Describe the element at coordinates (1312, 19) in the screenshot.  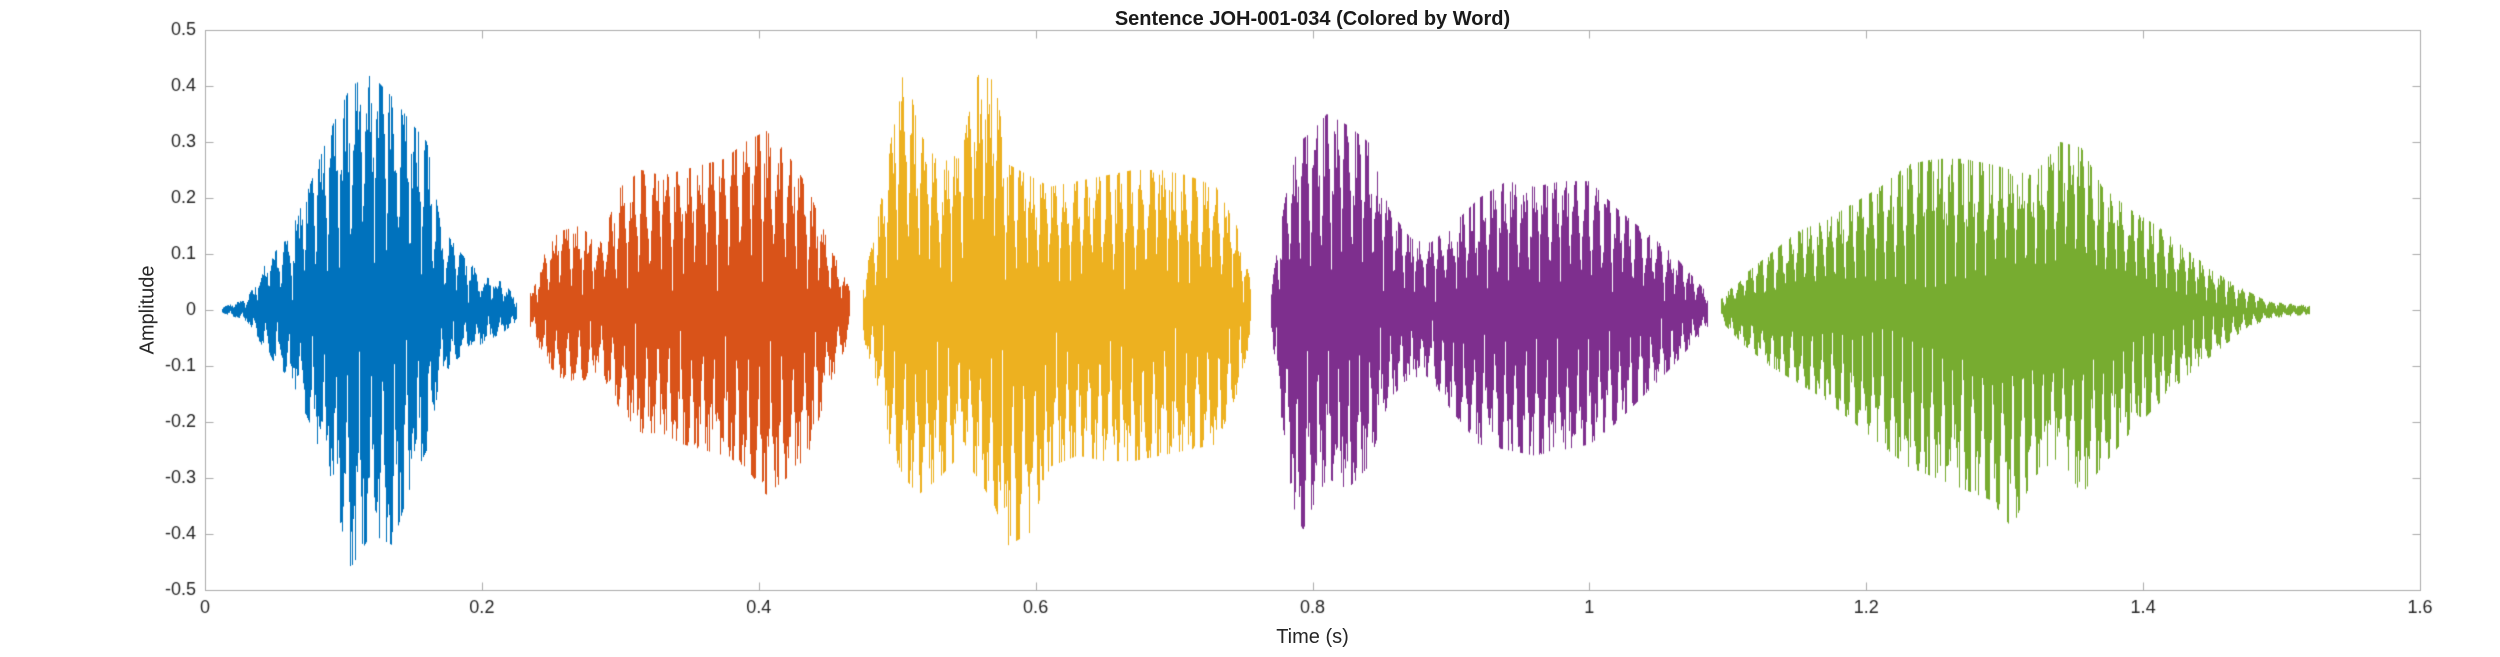
I see `chart-title: Sentence JOH-001-034 (Colored by Word)` at that location.